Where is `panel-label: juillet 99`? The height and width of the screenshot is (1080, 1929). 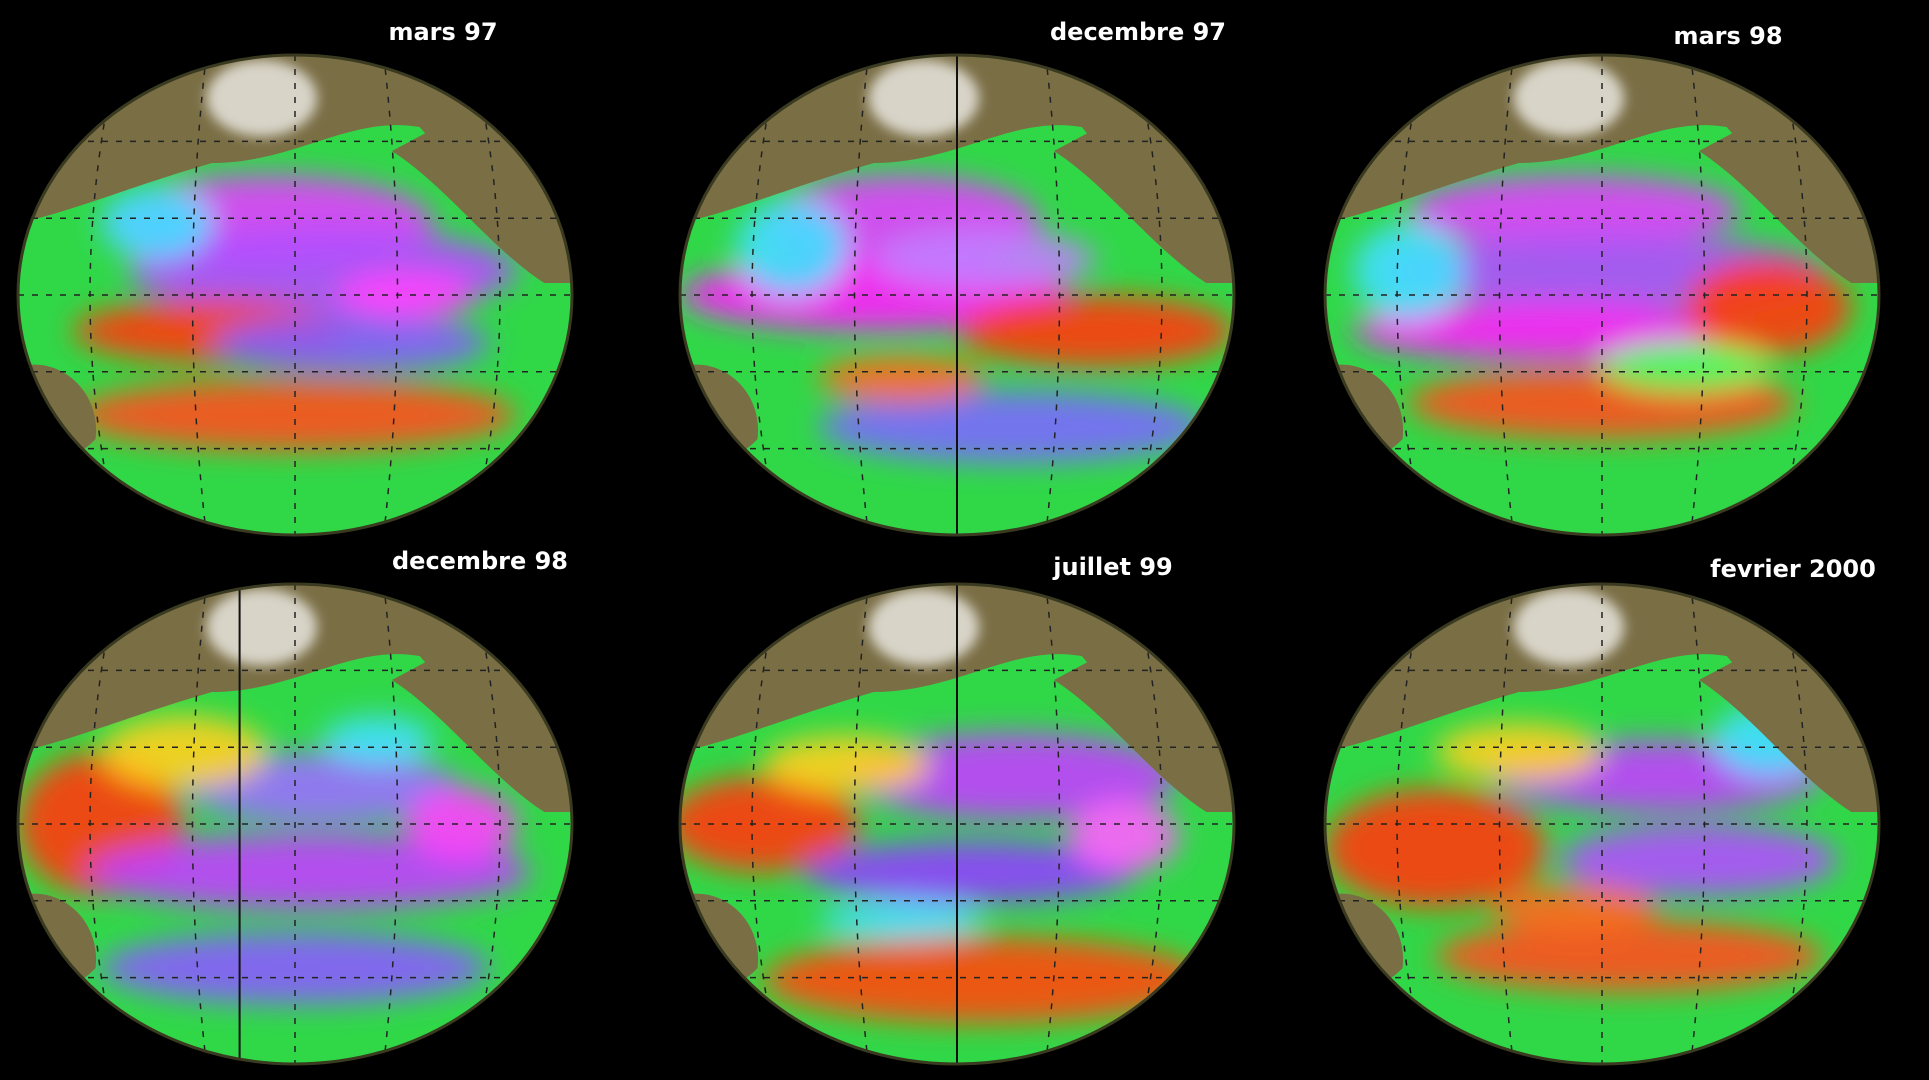
panel-label: juillet 99 is located at coordinates (1112, 567).